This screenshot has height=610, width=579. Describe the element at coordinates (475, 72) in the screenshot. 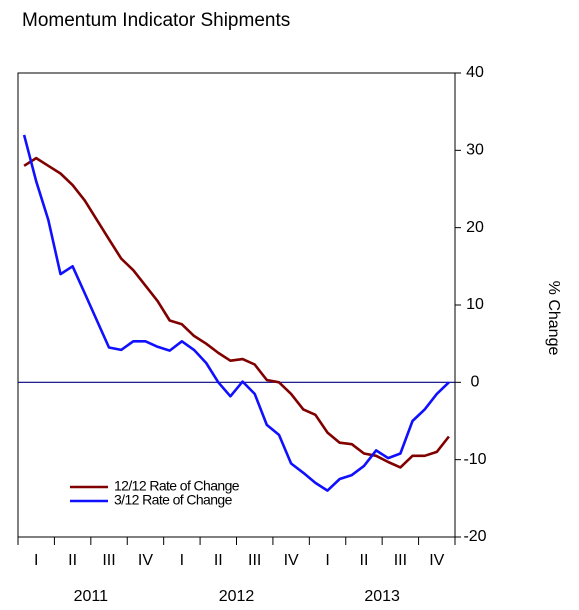

I see `y-tick-label: 40` at that location.